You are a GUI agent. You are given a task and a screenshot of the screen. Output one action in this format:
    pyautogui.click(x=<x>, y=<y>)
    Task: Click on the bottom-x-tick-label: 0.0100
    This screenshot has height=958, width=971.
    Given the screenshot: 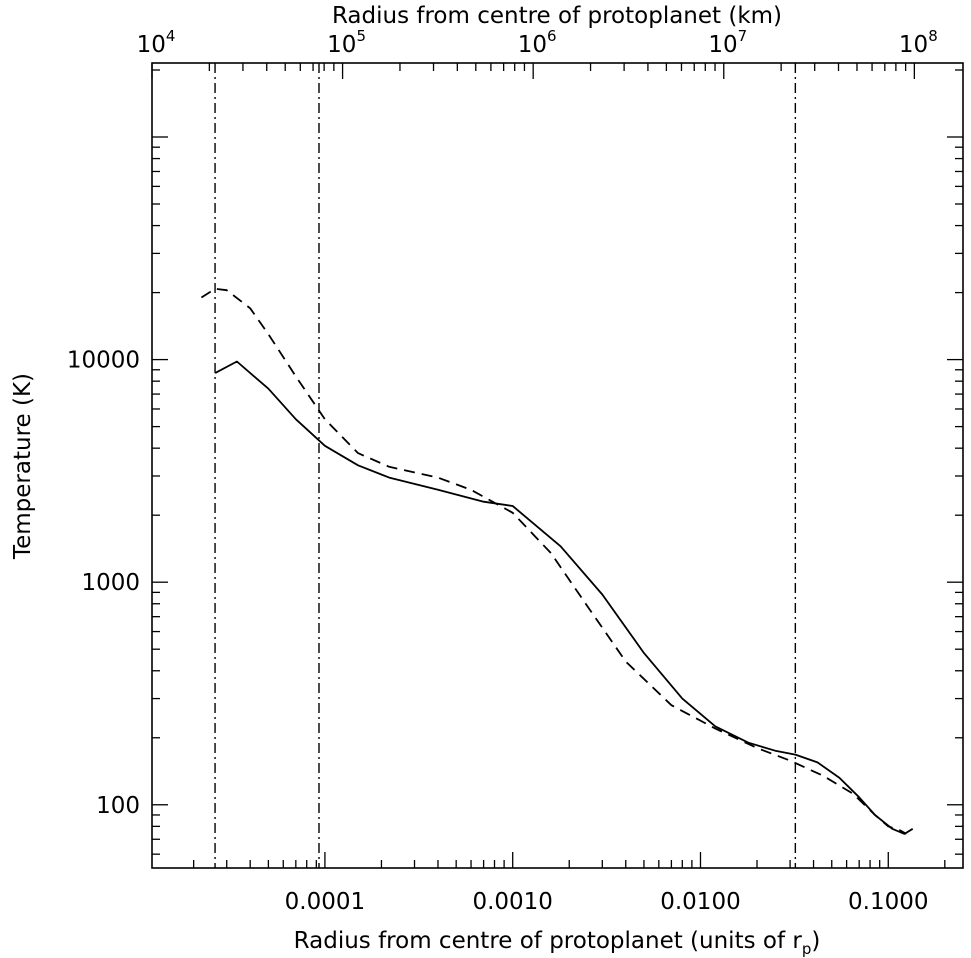 What is the action you would take?
    pyautogui.click(x=700, y=902)
    